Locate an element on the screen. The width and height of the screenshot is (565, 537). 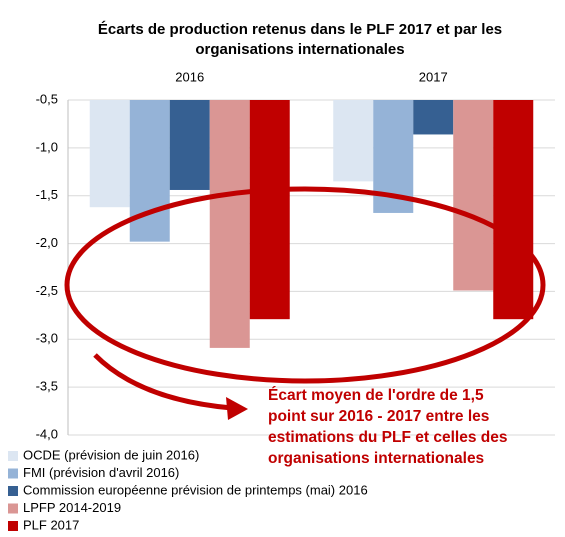
y-tick-label: -4,0 is located at coordinates (47, 433).